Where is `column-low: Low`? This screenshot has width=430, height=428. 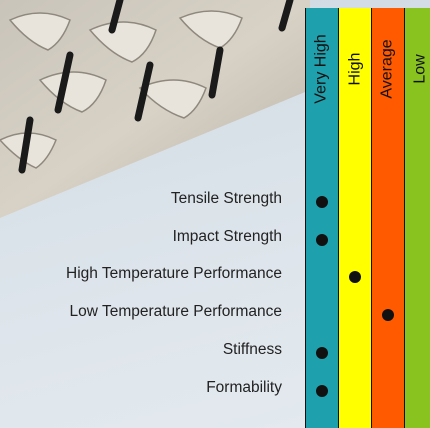
column-low: Low is located at coordinates (417, 218).